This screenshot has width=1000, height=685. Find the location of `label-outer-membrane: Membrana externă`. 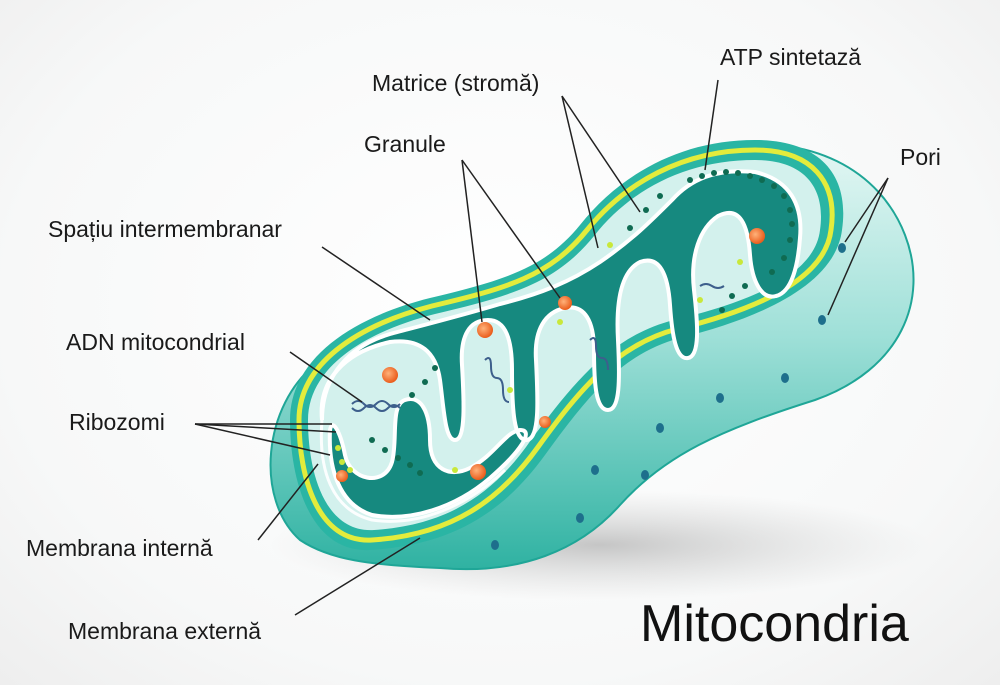

label-outer-membrane: Membrana externă is located at coordinates (165, 631).